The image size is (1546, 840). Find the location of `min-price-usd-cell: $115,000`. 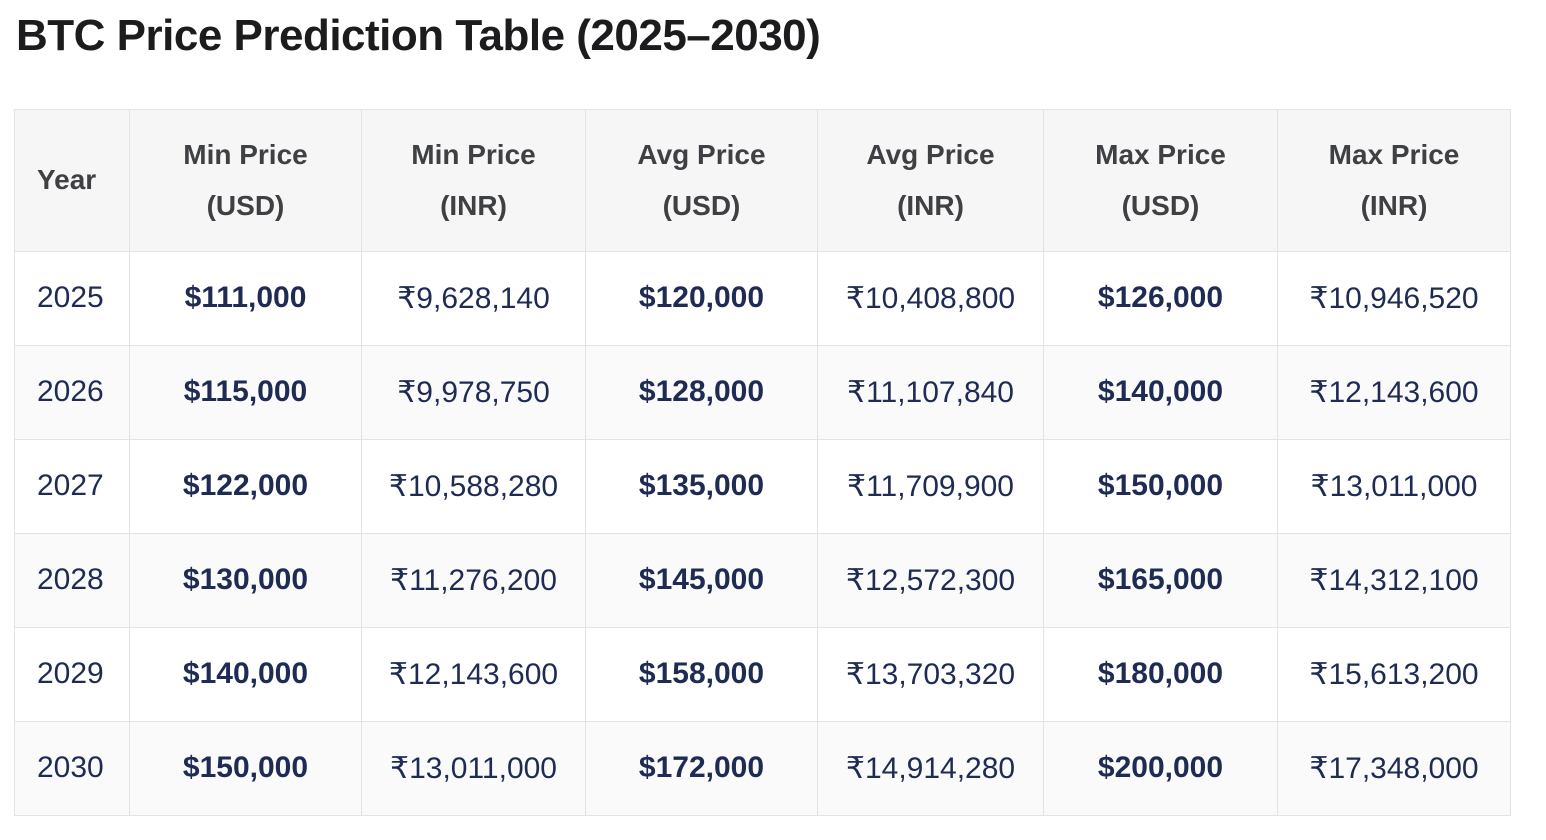

min-price-usd-cell: $115,000 is located at coordinates (245, 392).